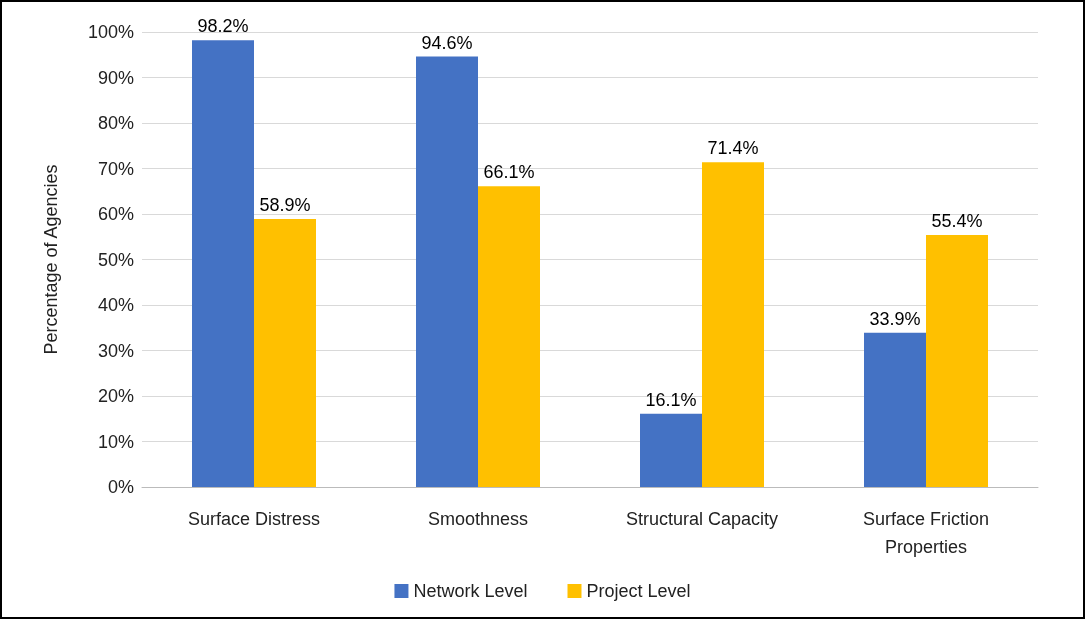  What do you see at coordinates (51, 259) in the screenshot?
I see `y-axis-title: Percentage of Agencies` at bounding box center [51, 259].